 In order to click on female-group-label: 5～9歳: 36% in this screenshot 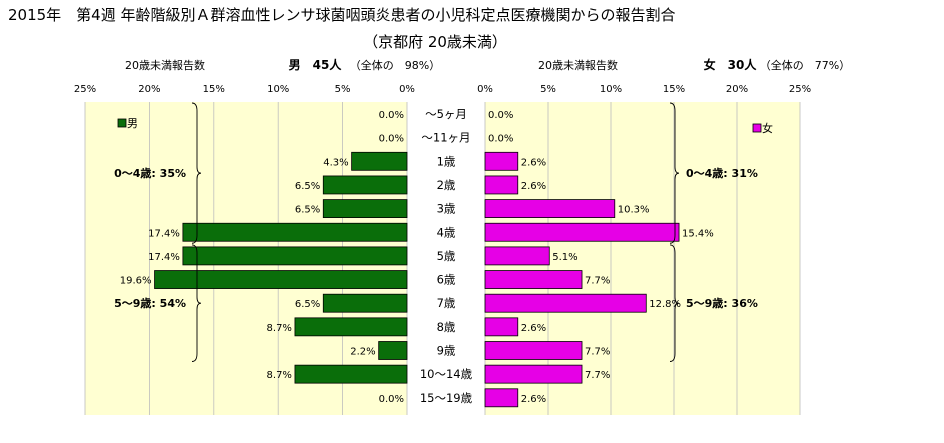, I will do `click(722, 303)`.